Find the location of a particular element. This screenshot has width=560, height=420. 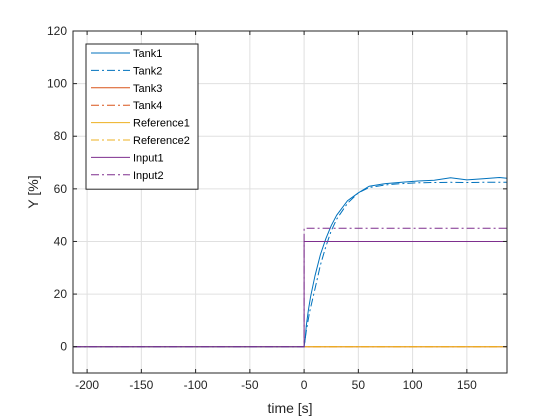

legend-entry-label: Input1 is located at coordinates (148, 158).